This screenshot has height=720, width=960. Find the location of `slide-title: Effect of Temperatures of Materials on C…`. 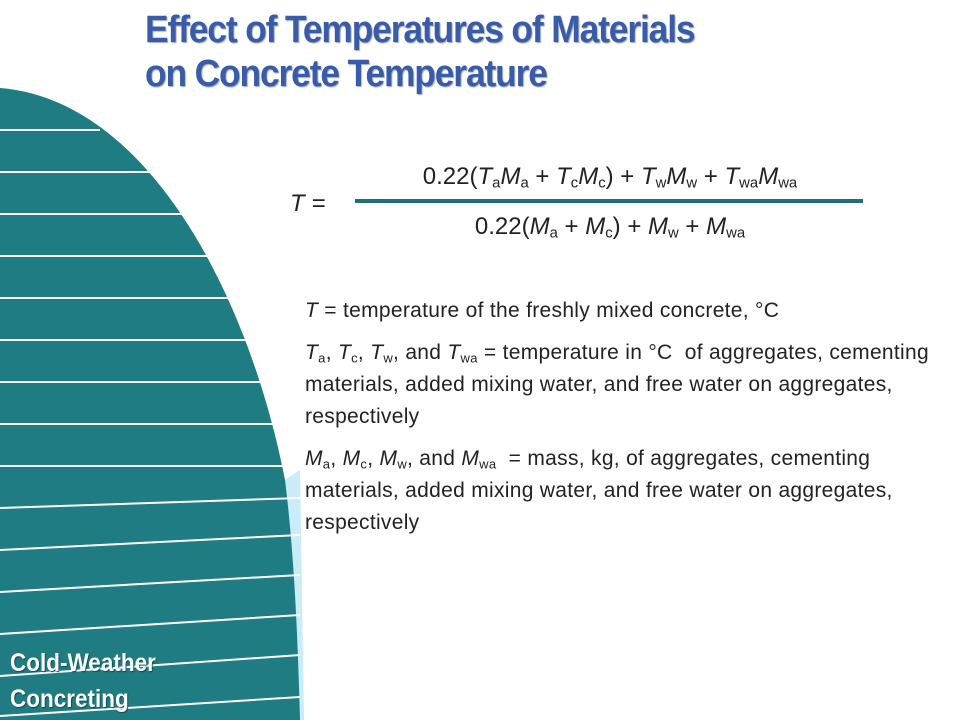

slide-title: Effect of Temperatures of Materials on C… is located at coordinates (420, 52).